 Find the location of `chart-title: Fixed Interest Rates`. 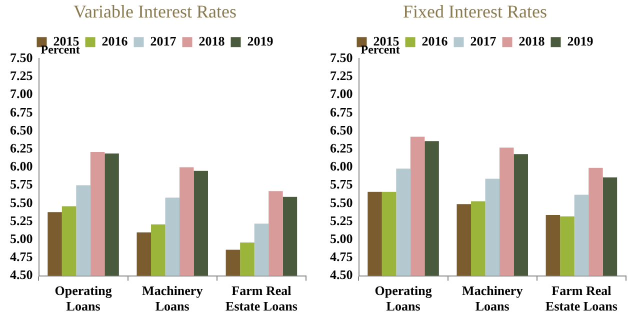

chart-title: Fixed Interest Rates is located at coordinates (475, 12).